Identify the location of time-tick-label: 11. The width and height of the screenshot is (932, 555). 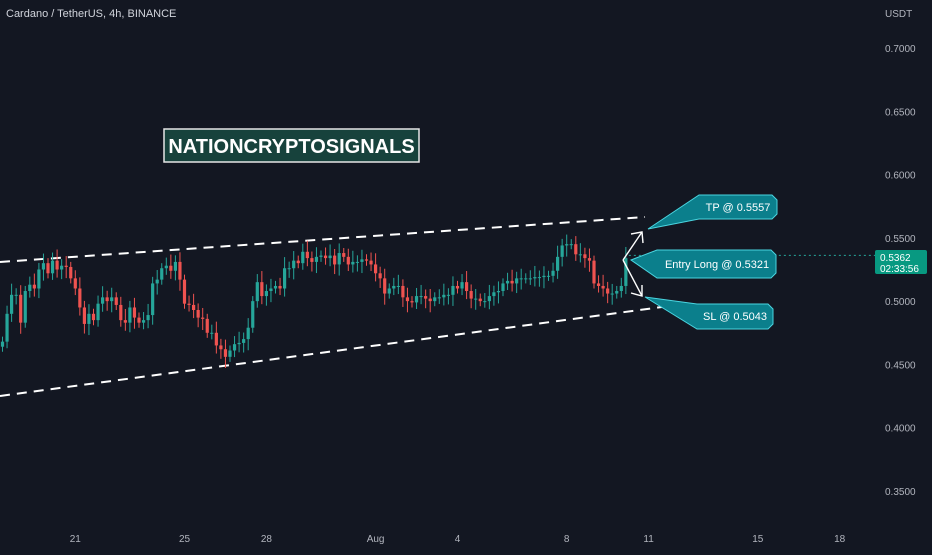
(648, 539).